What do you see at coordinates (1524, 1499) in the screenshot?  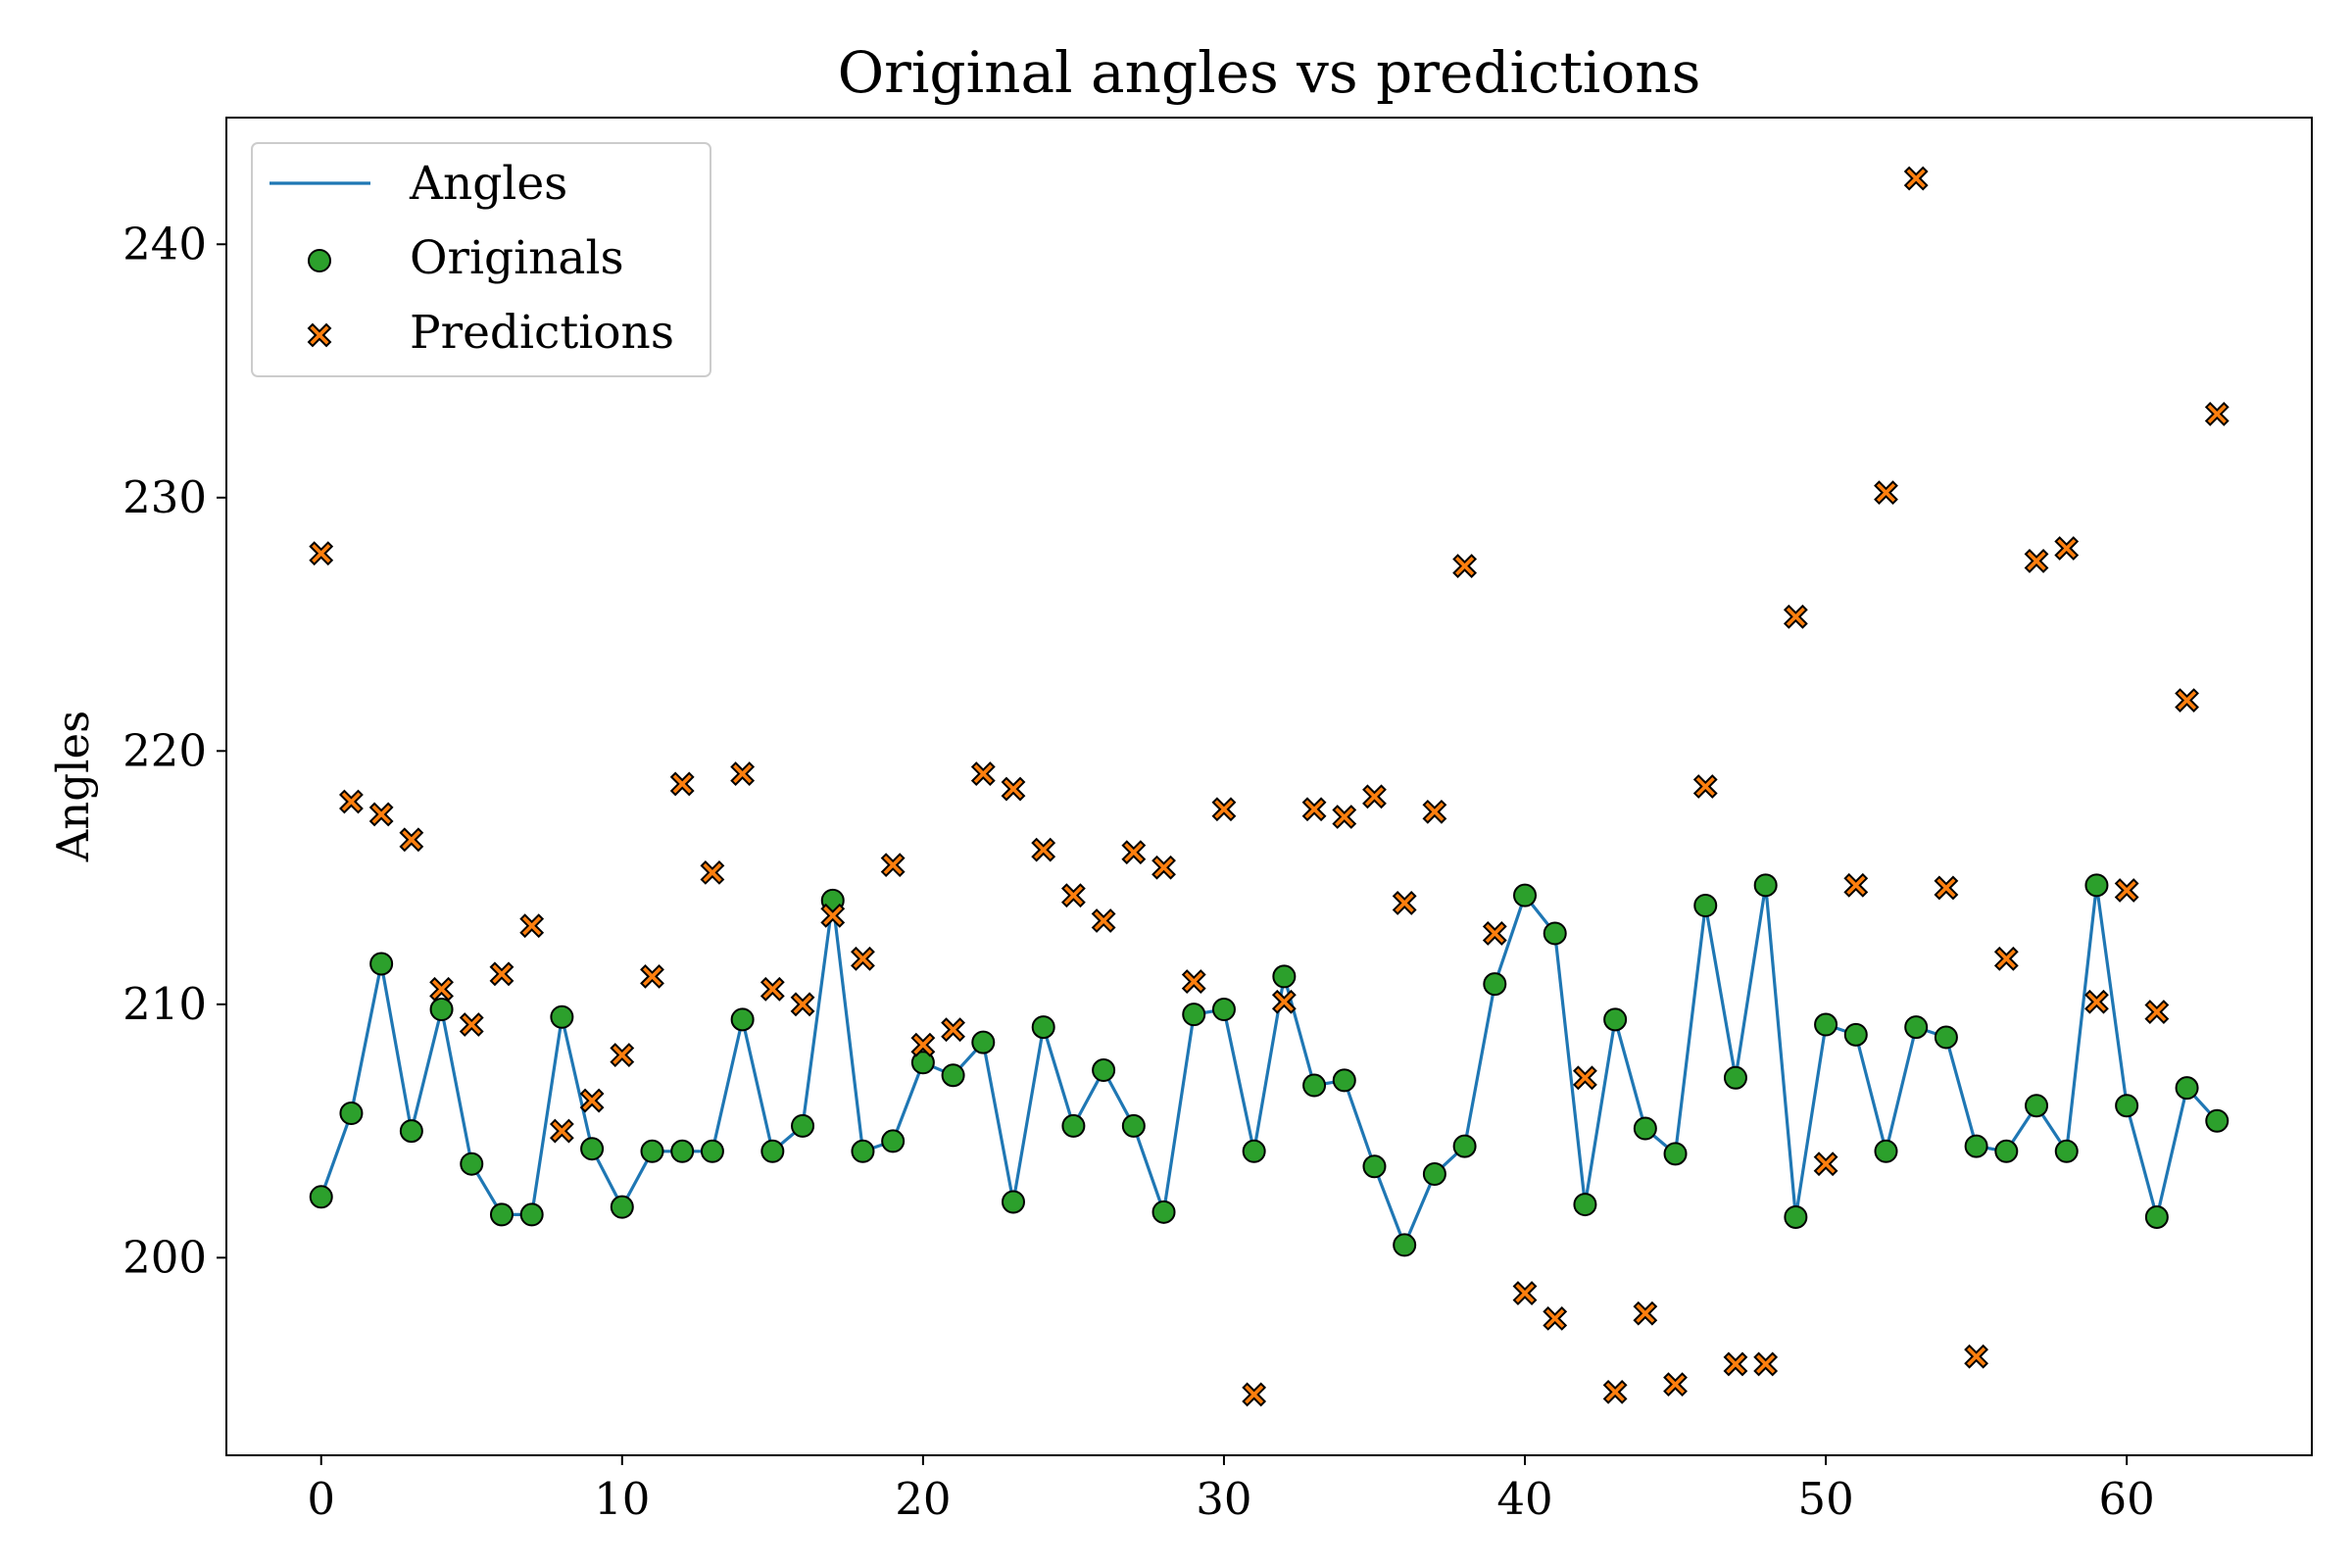 I see `x-tick-label: 40` at bounding box center [1524, 1499].